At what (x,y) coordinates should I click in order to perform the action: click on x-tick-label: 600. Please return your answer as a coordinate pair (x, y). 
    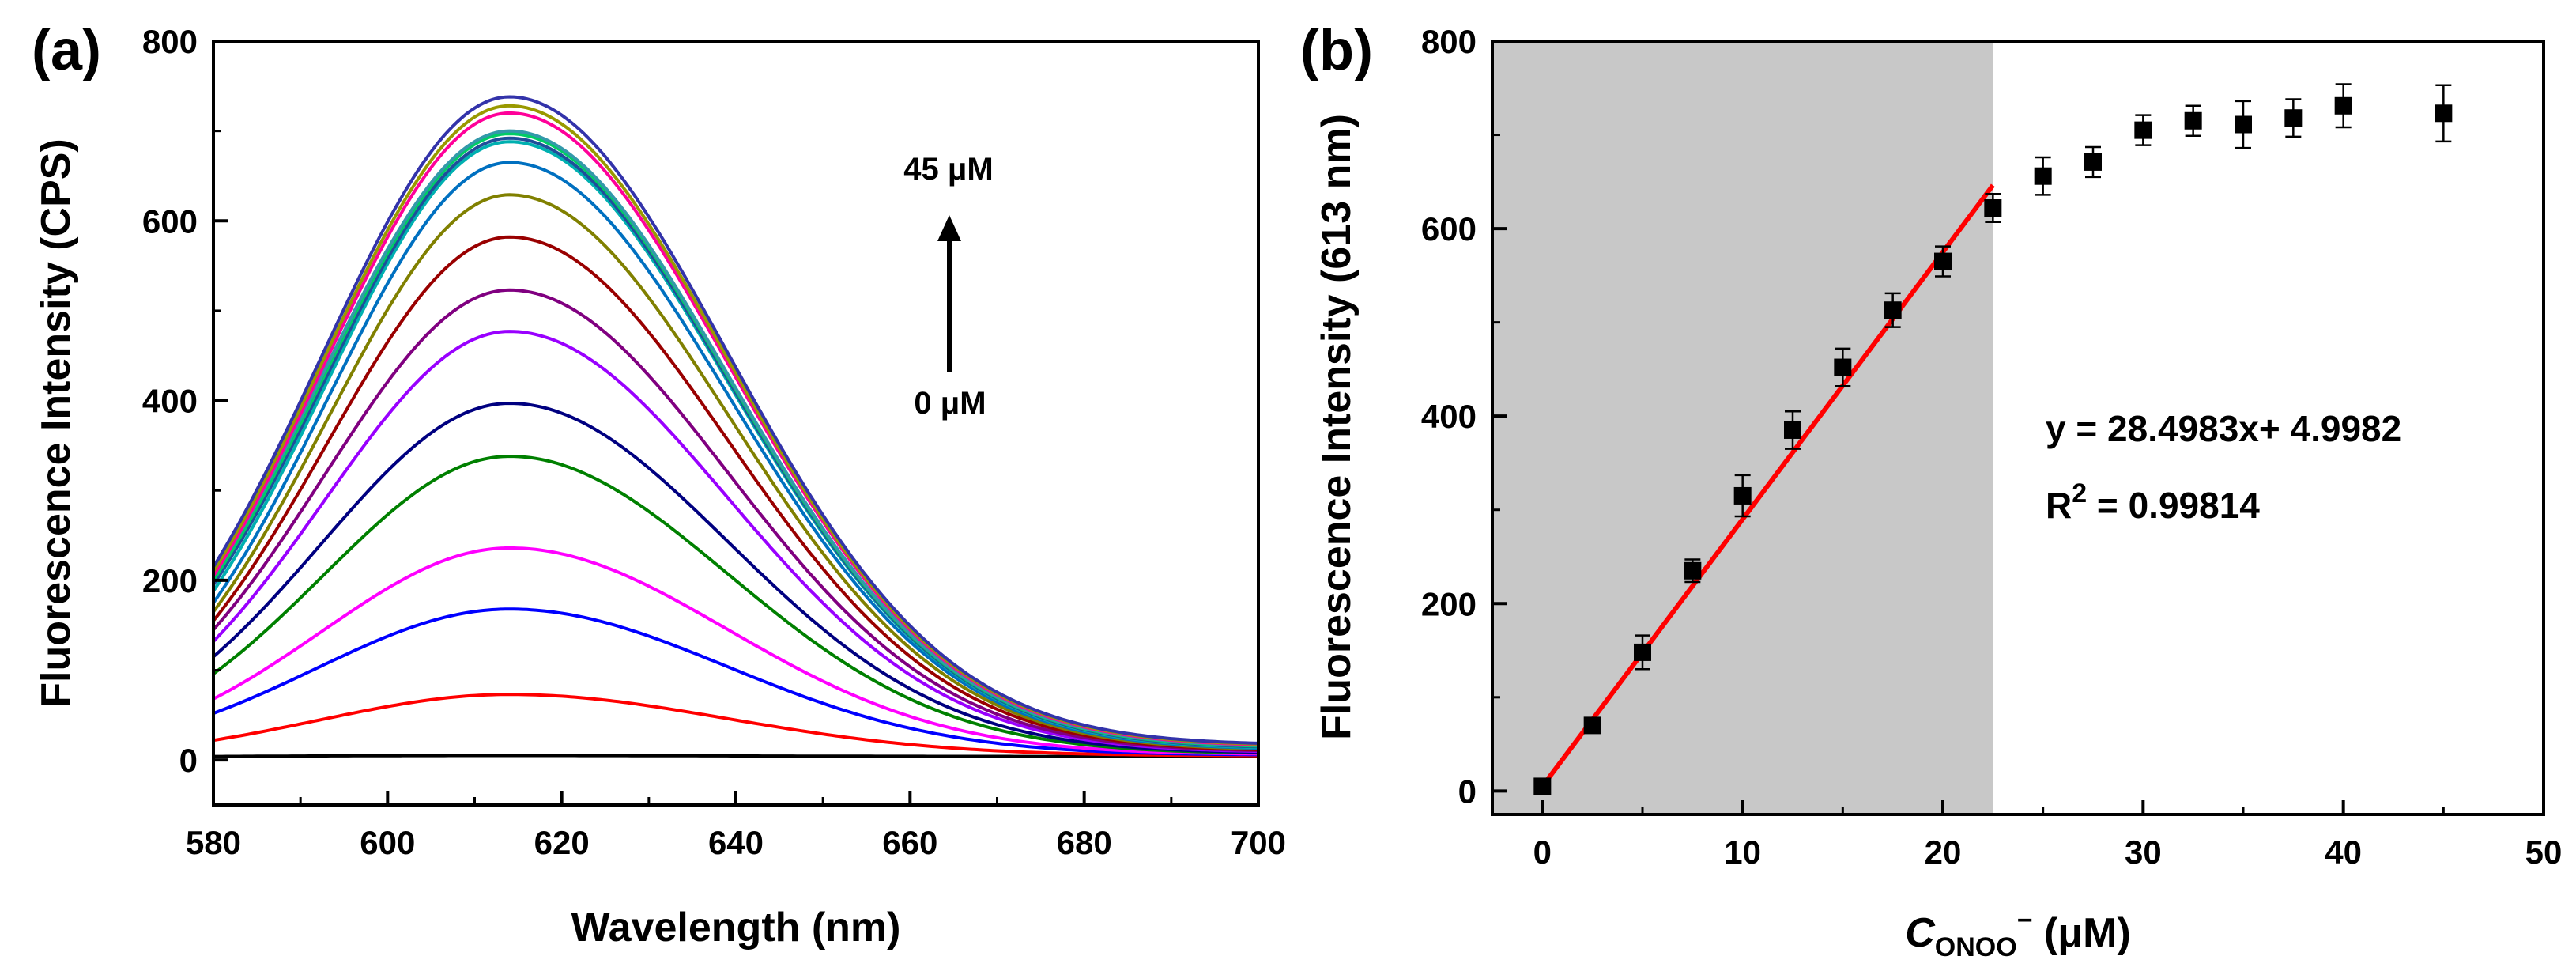
    Looking at the image, I should click on (388, 842).